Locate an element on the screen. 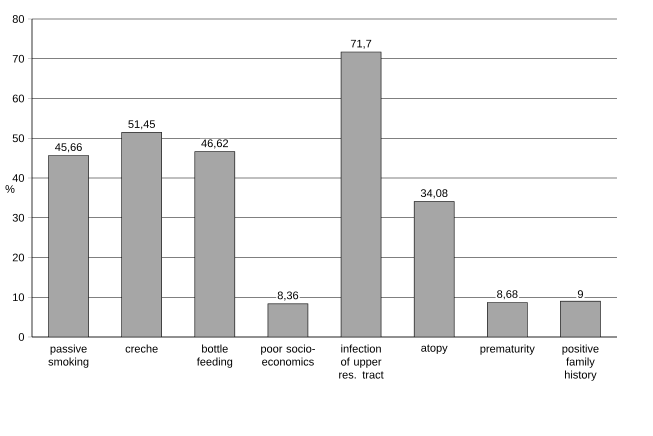 The image size is (653, 436). data-label: 51,45 is located at coordinates (141, 125).